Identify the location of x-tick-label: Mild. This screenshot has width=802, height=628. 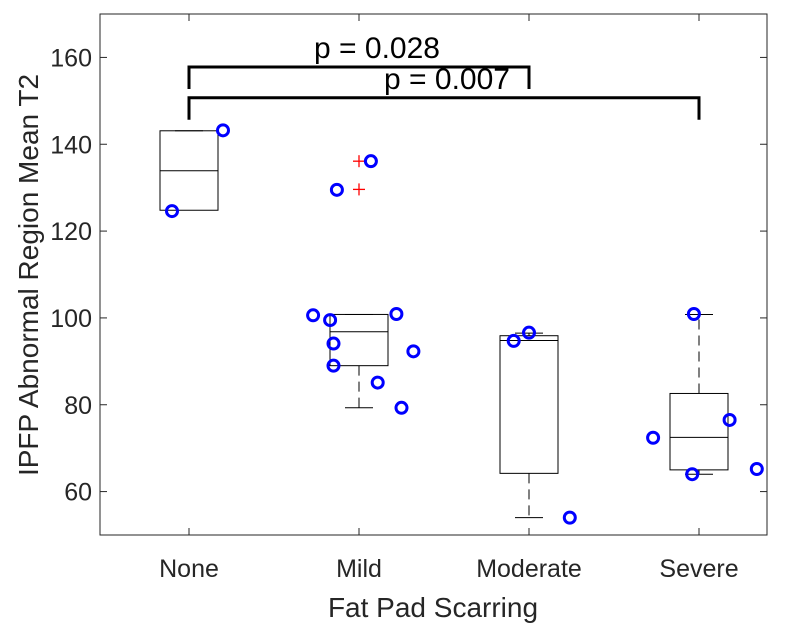
(359, 569).